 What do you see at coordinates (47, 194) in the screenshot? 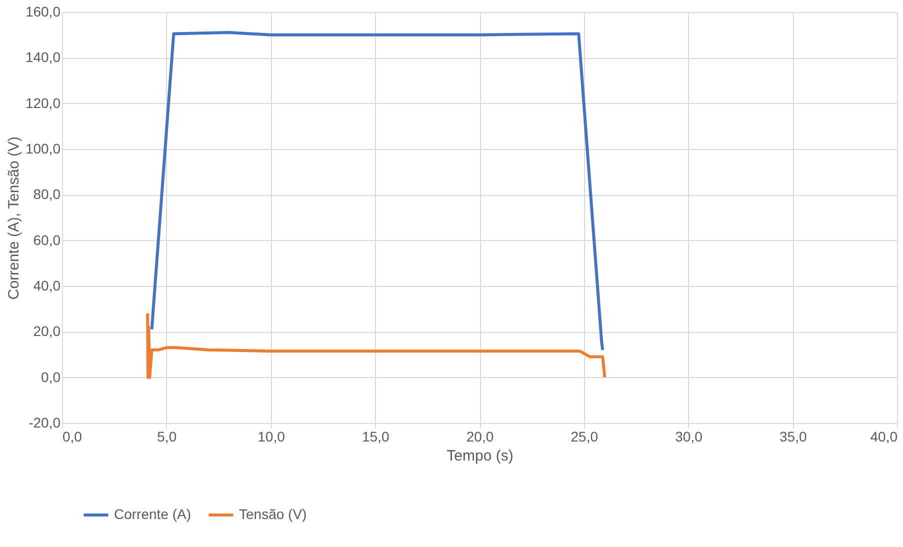
I see `y-tick-label: 80,0` at bounding box center [47, 194].